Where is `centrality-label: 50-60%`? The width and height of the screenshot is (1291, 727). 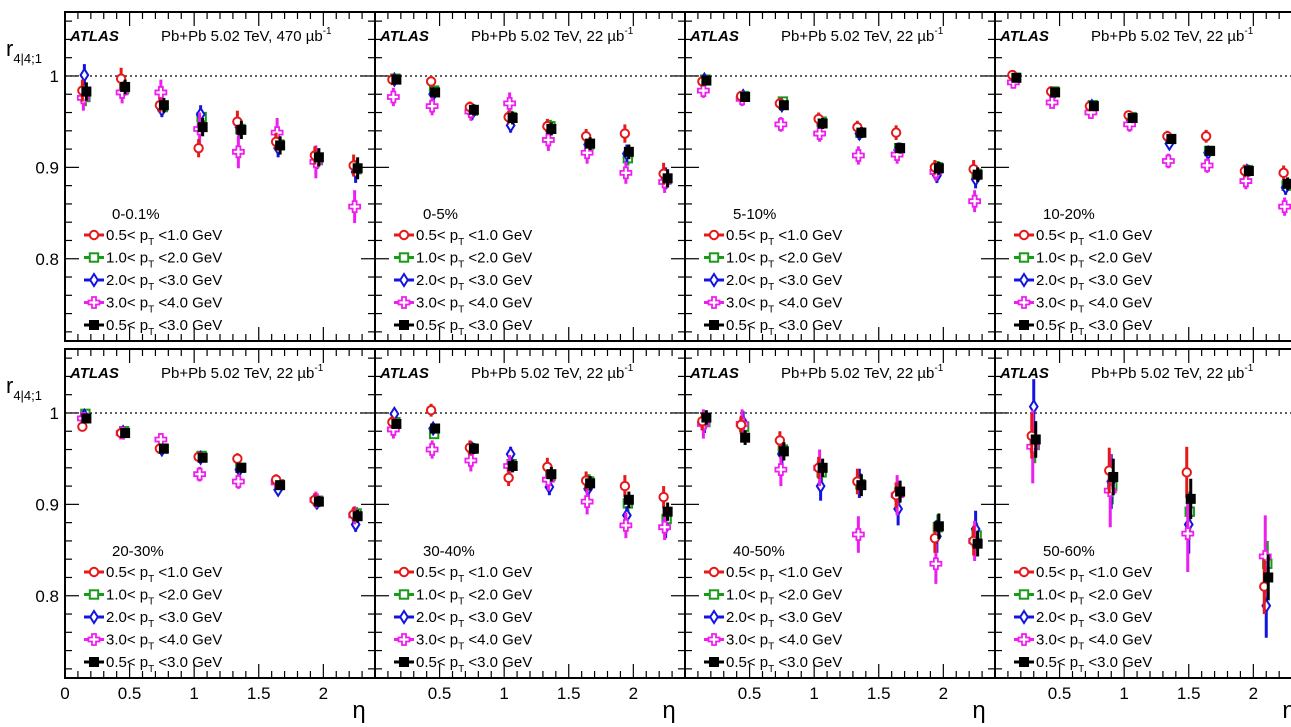
centrality-label: 50-60% is located at coordinates (1069, 551).